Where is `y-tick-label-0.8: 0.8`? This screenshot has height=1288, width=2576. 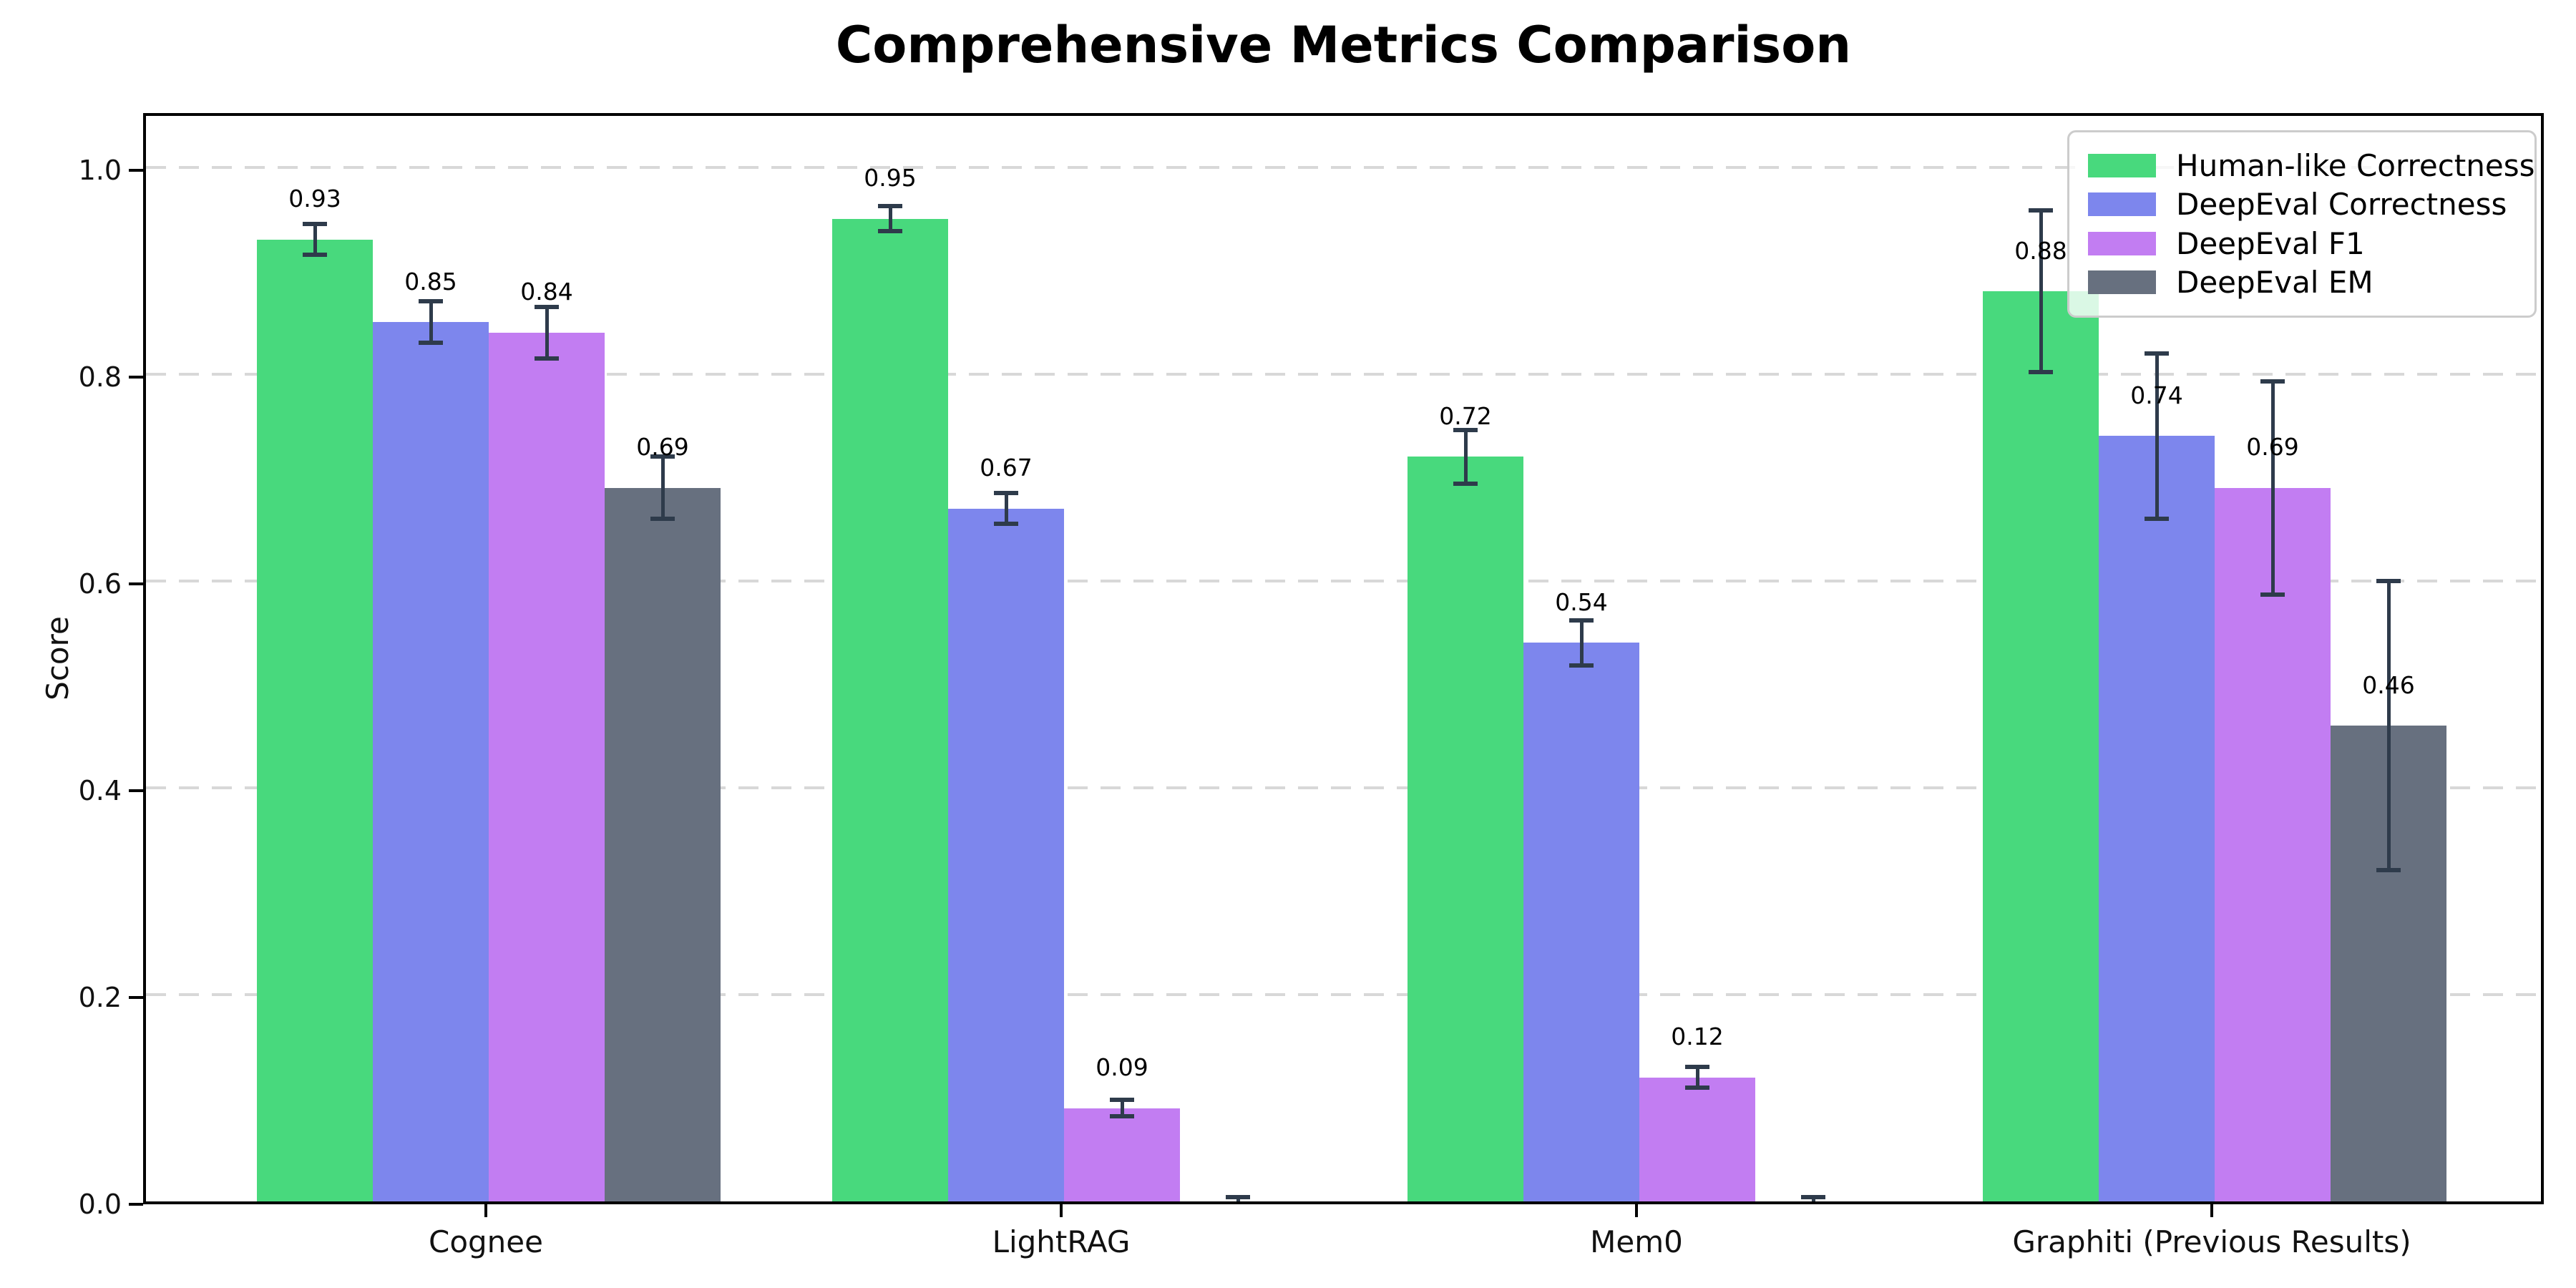 y-tick-label-0.8: 0.8 is located at coordinates (100, 377).